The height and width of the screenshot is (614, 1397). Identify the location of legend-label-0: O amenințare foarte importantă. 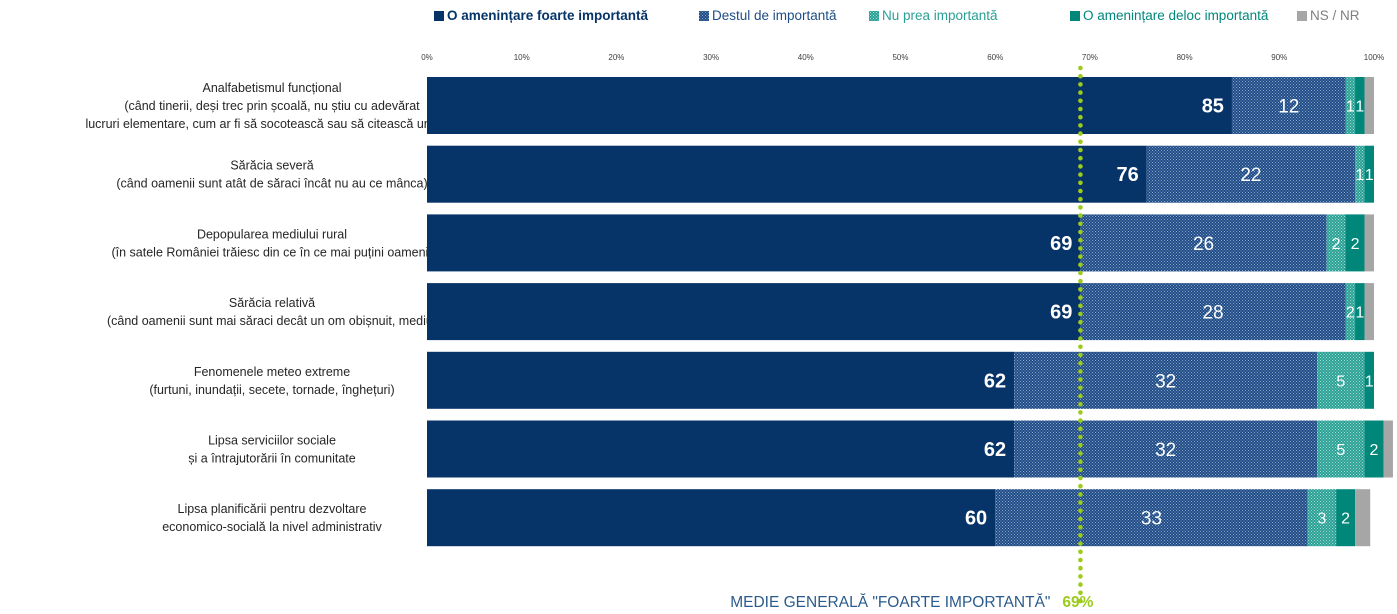
(548, 15).